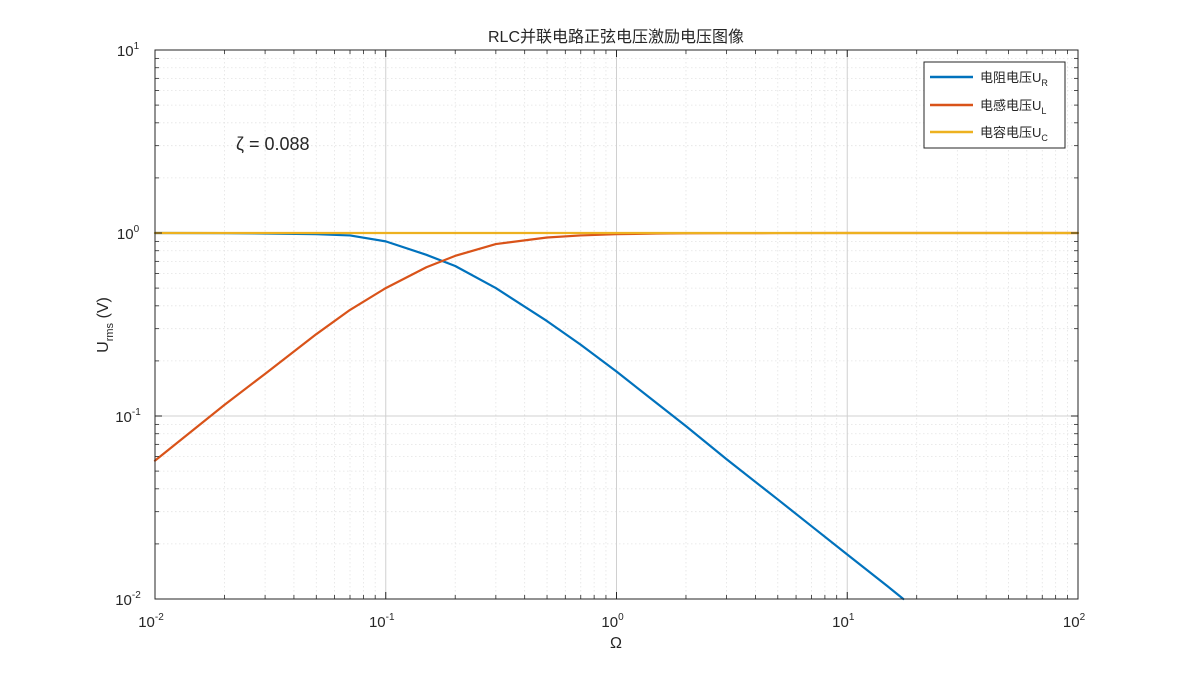 The width and height of the screenshot is (1192, 676). I want to click on y-axis-label-sub: rms, so click(110, 331).